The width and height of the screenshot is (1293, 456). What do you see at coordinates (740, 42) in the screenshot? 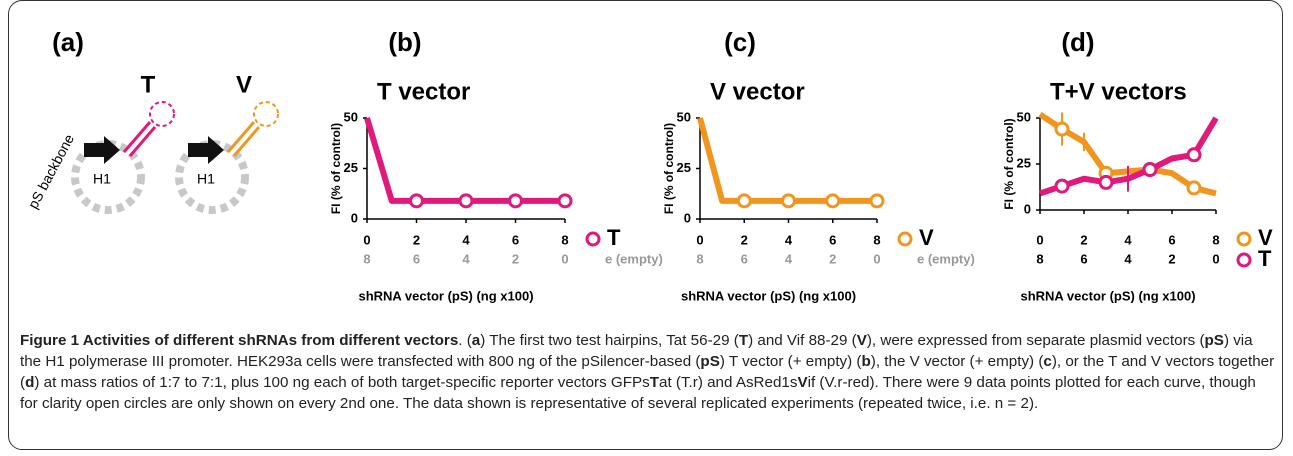
I see `panel-label: (c)` at bounding box center [740, 42].